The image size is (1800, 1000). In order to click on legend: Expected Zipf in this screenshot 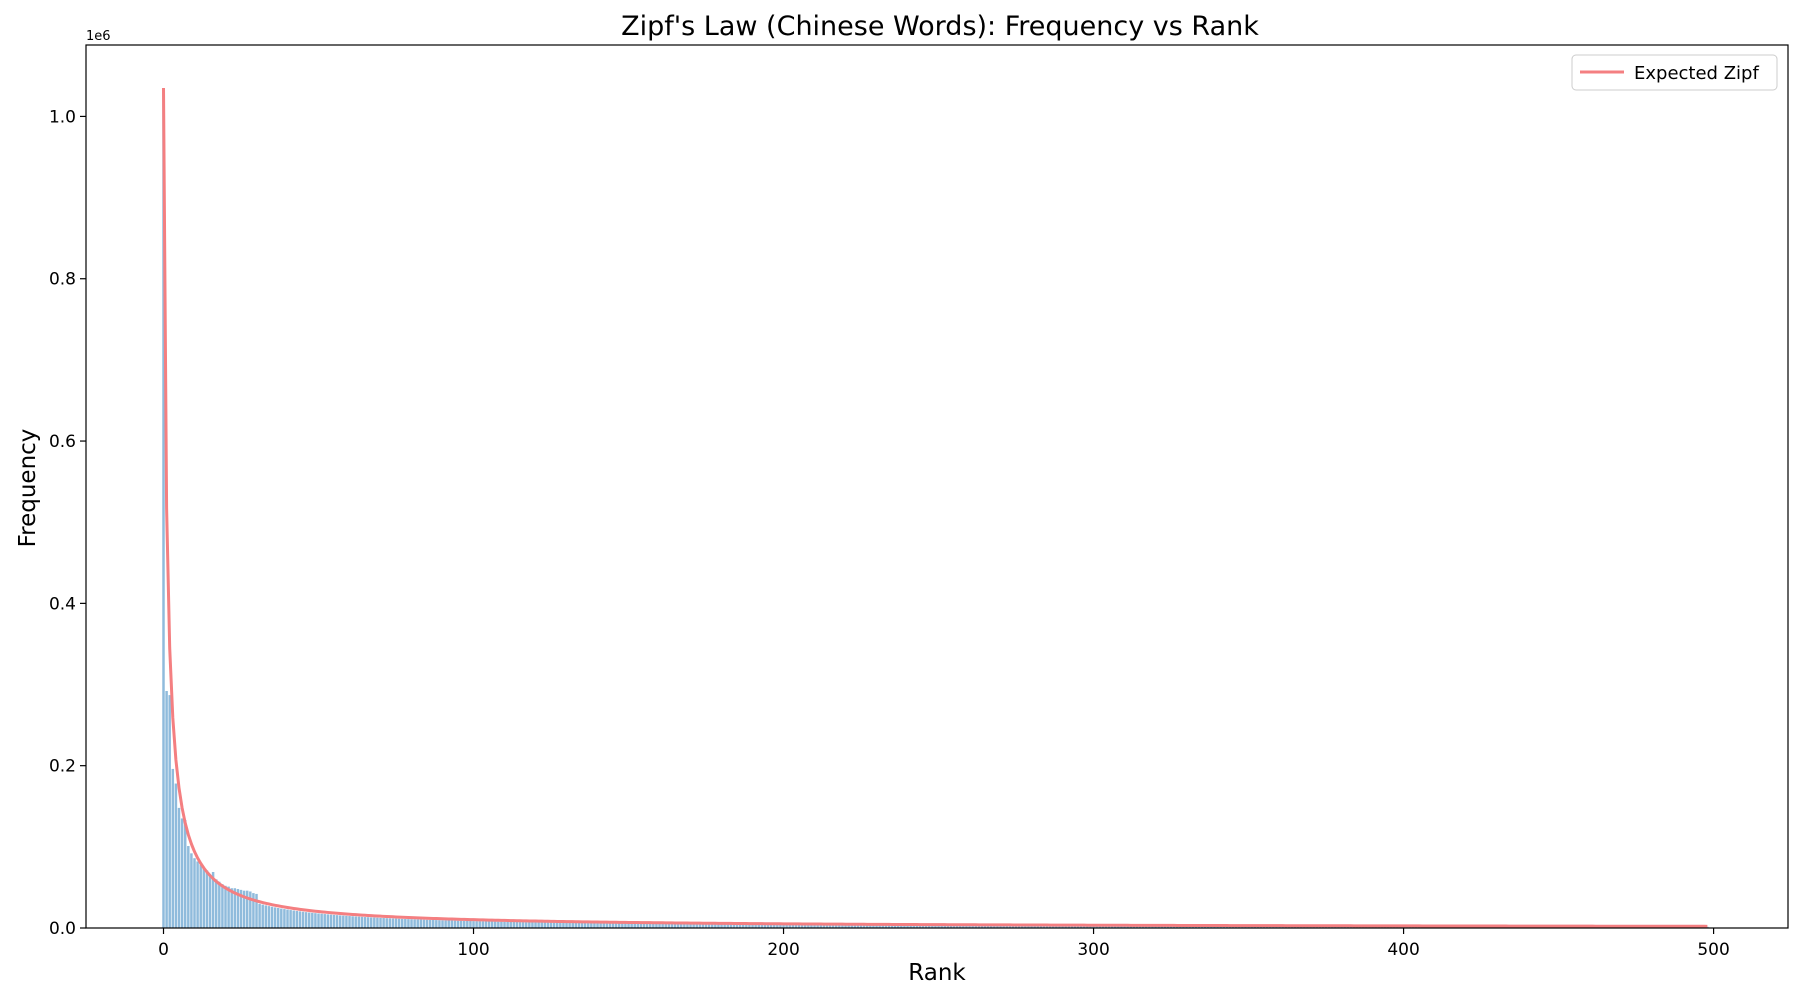, I will do `click(1674, 72)`.